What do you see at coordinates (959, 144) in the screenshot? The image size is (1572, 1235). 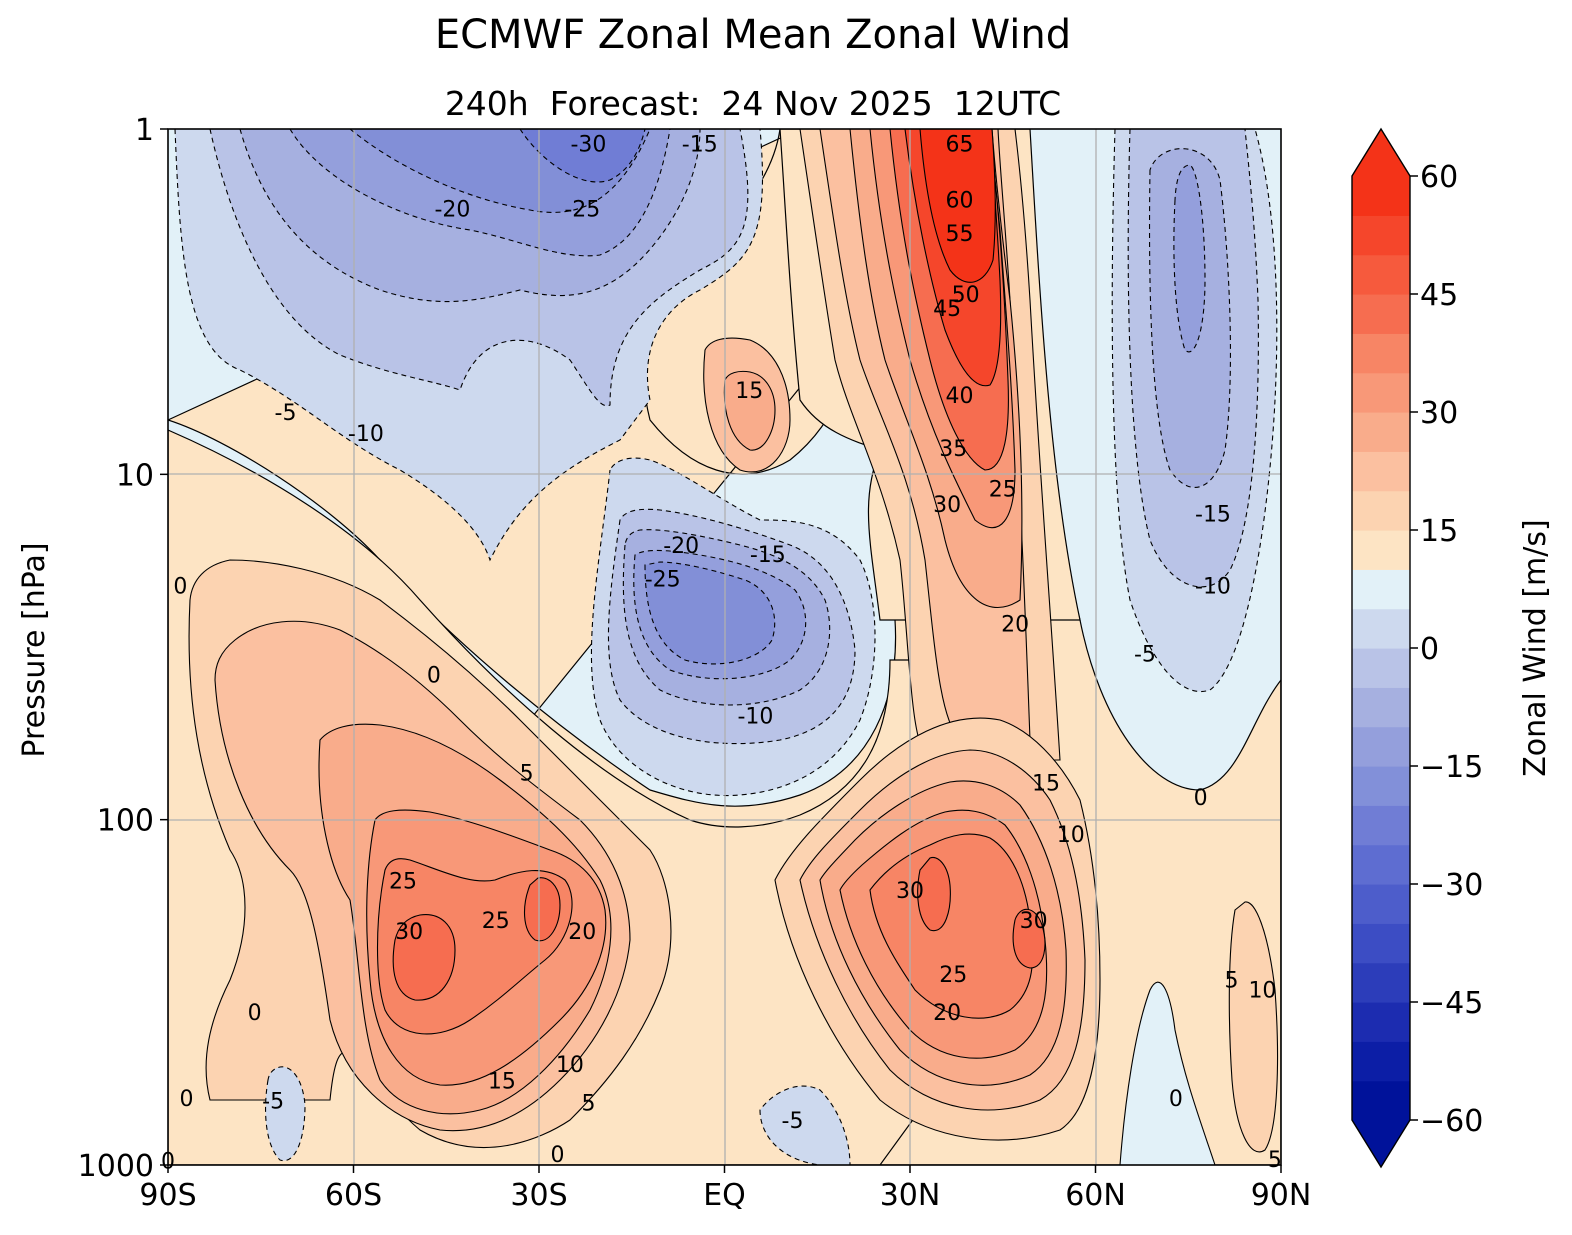 I see `contour-label: 65` at bounding box center [959, 144].